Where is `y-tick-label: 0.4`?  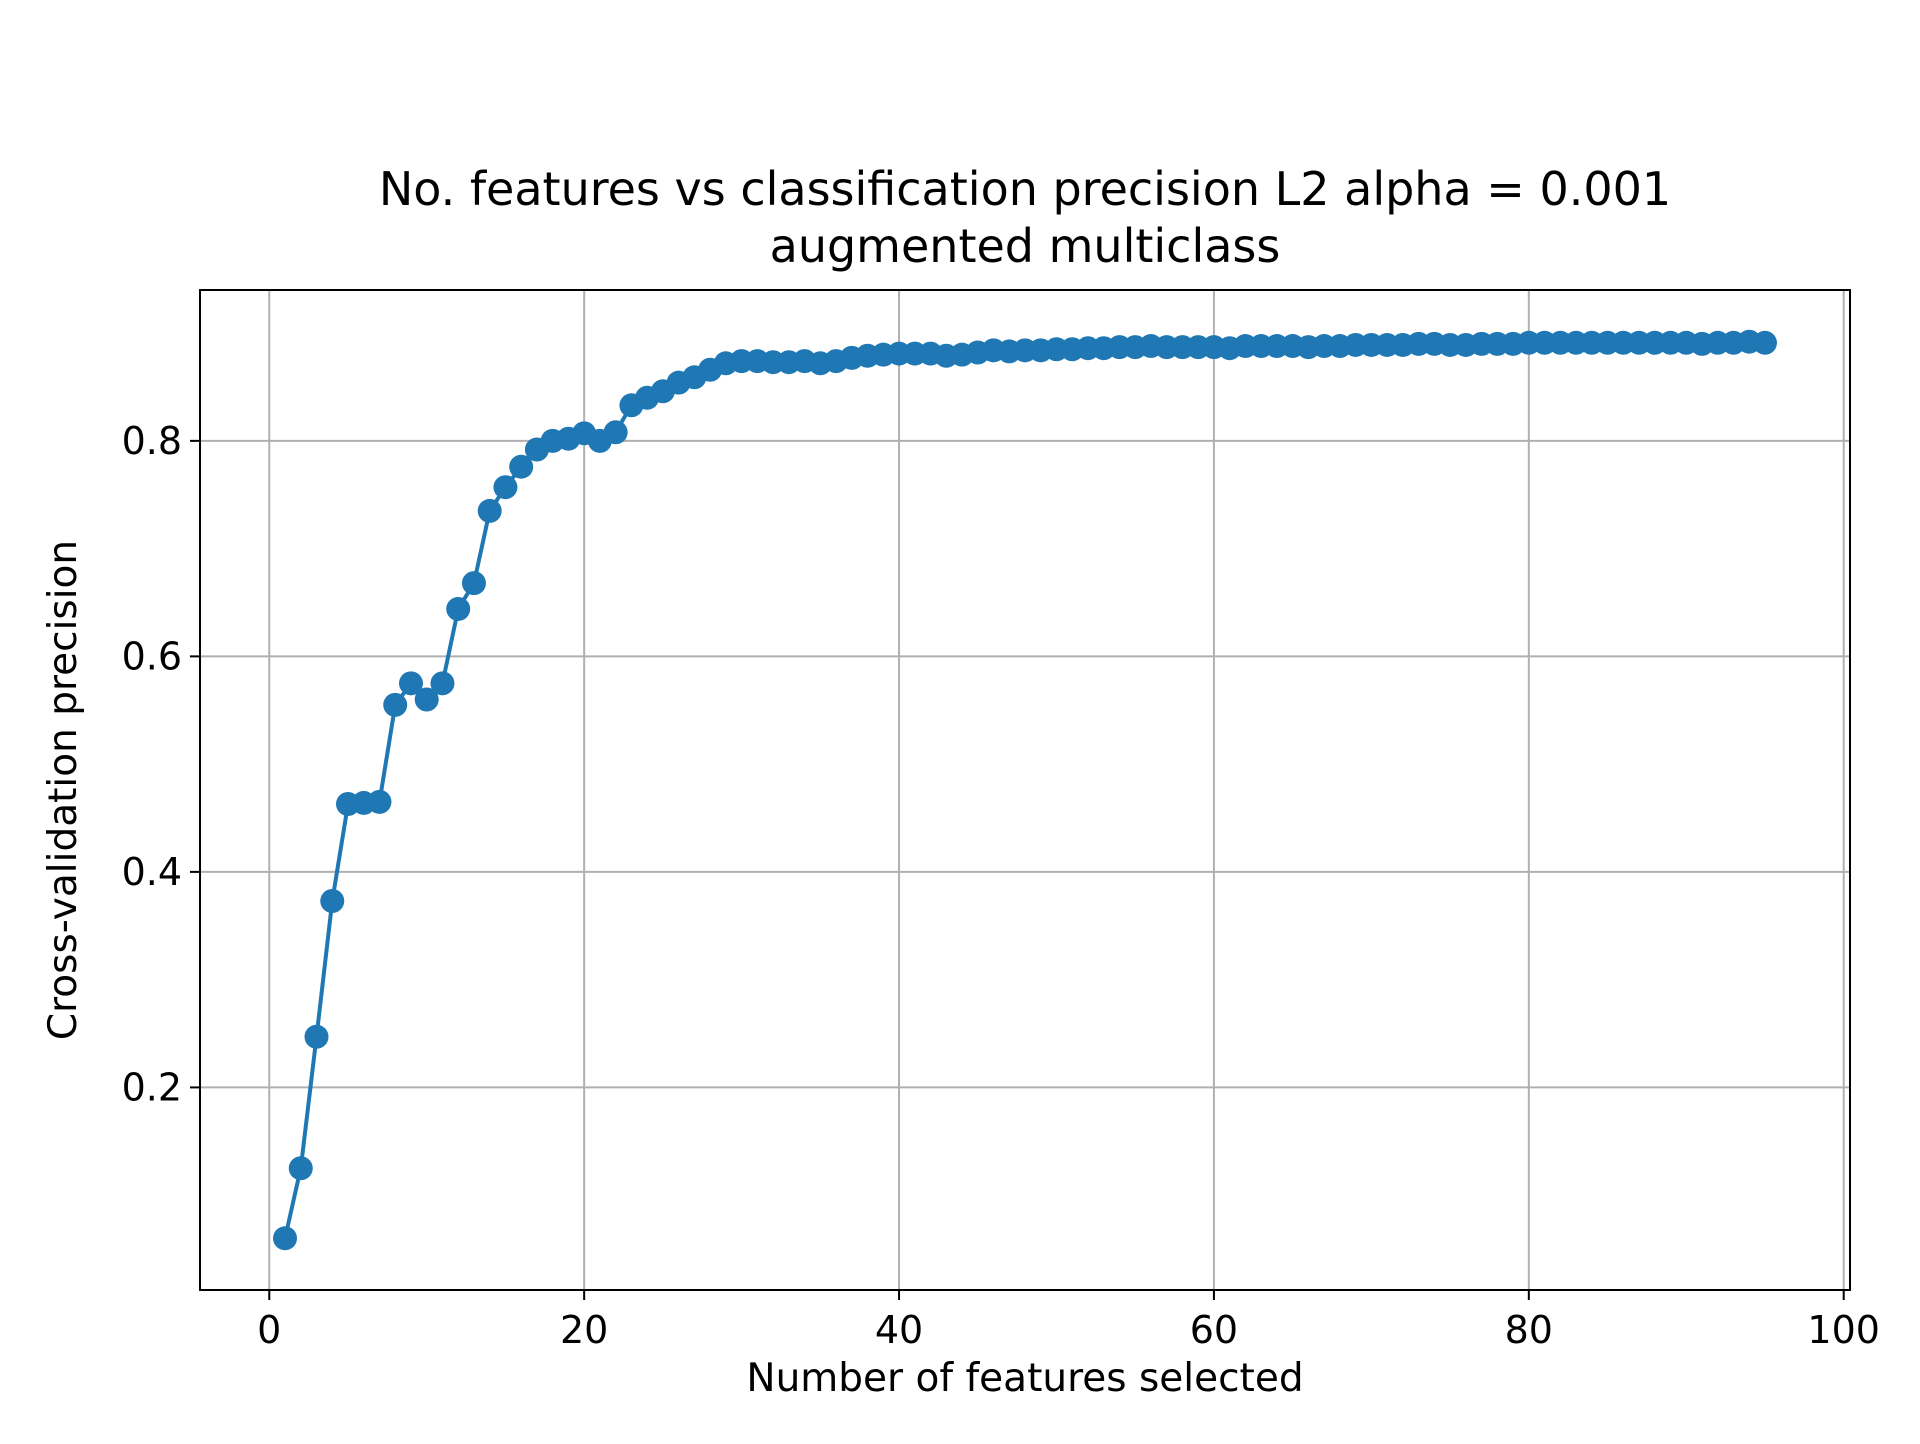 y-tick-label: 0.4 is located at coordinates (152, 872).